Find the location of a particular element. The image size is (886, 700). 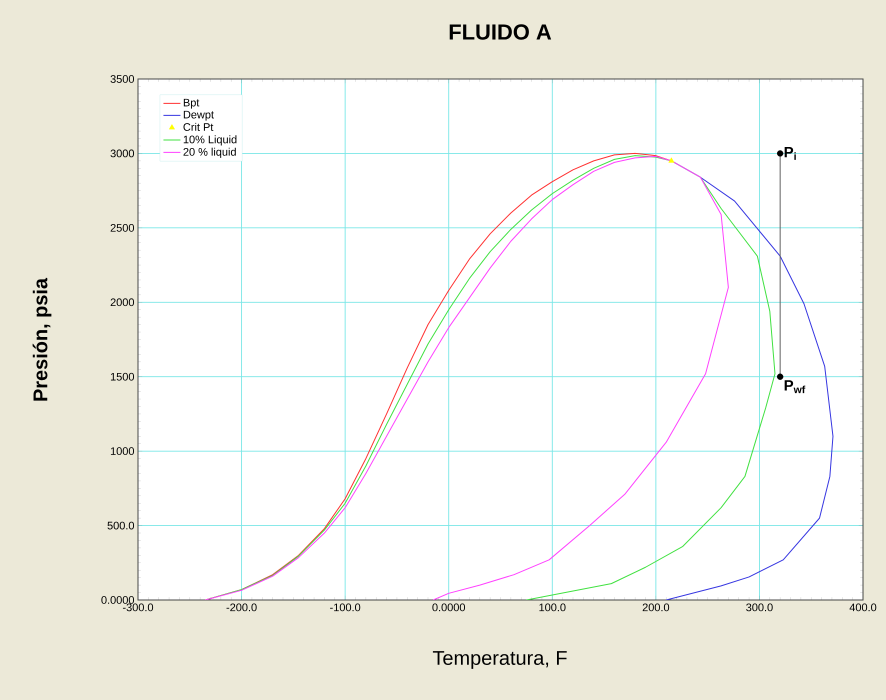

annotation: P$_{wf}$ is located at coordinates (795, 387).